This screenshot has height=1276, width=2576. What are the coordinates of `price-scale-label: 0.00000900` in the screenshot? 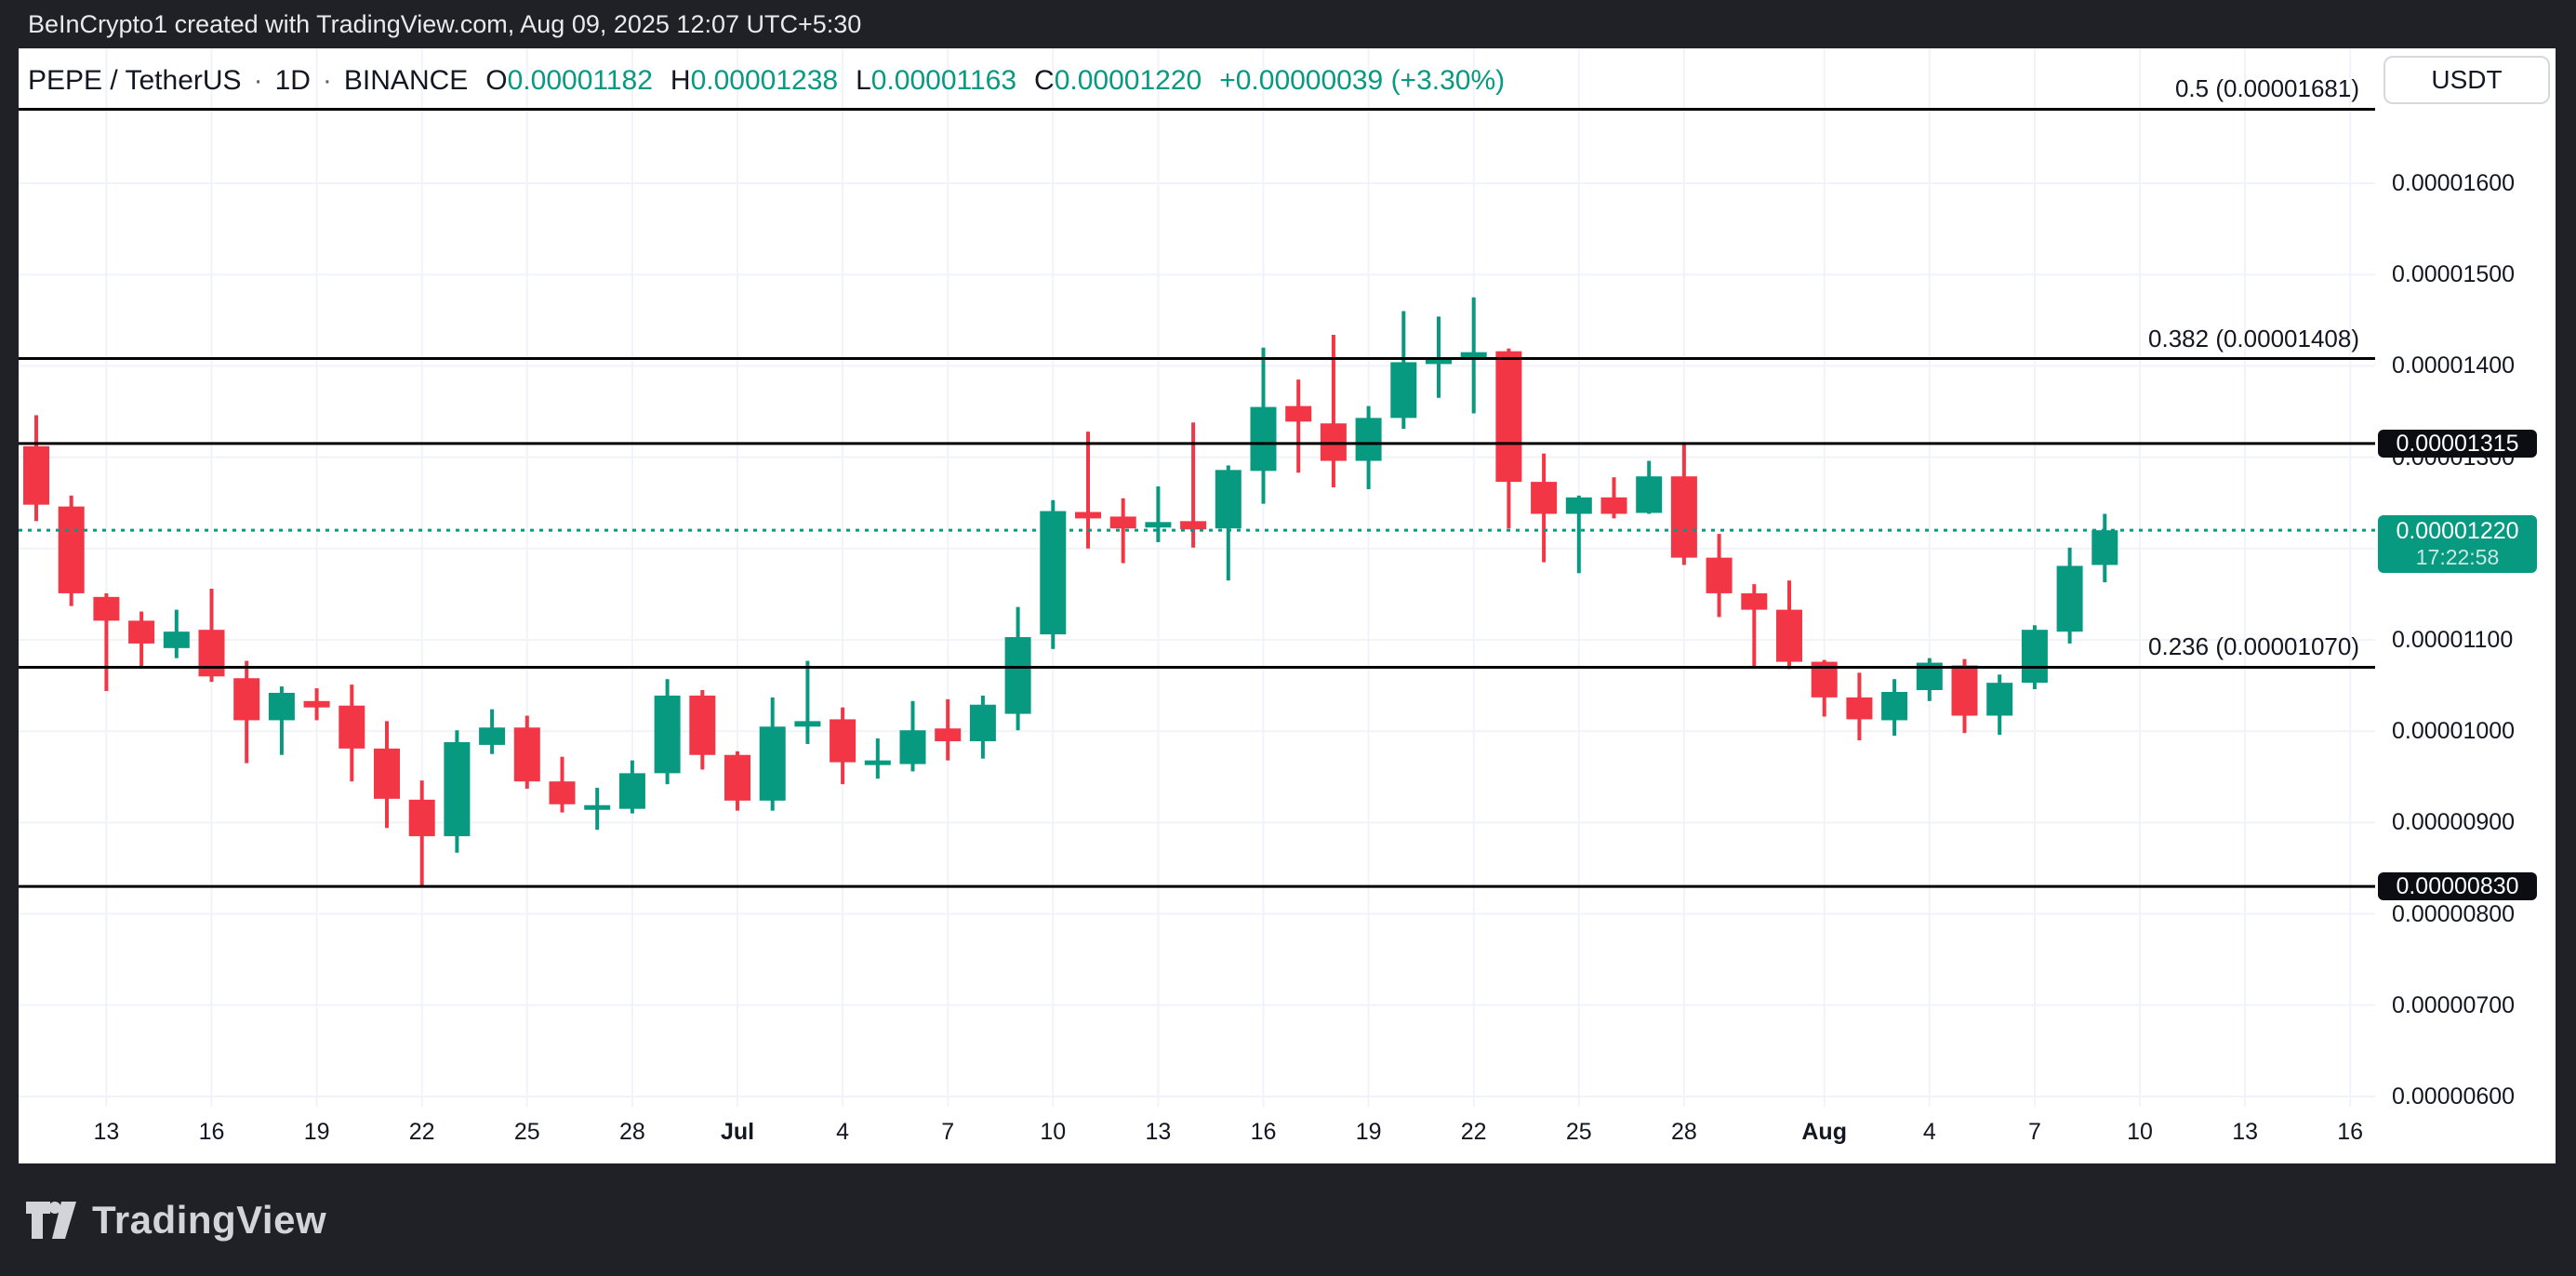 It's located at (2454, 822).